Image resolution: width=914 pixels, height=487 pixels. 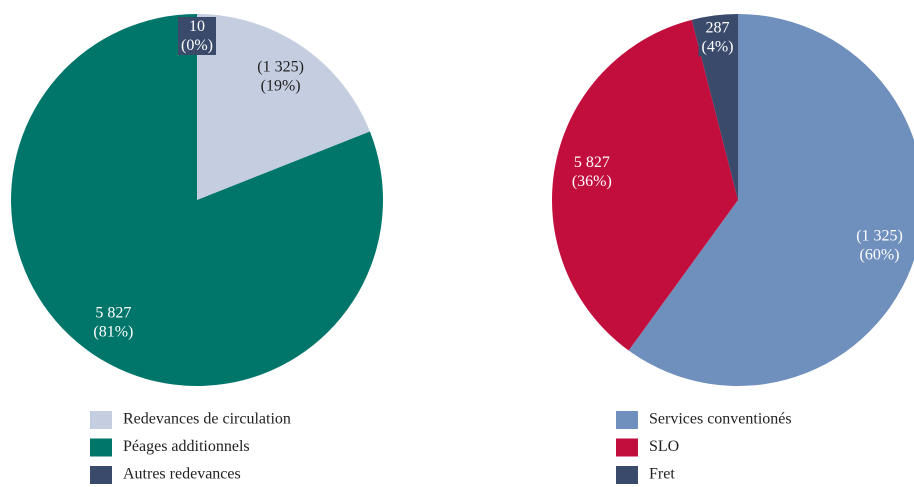 I want to click on slice-label: 287 (4%), so click(x=717, y=37).